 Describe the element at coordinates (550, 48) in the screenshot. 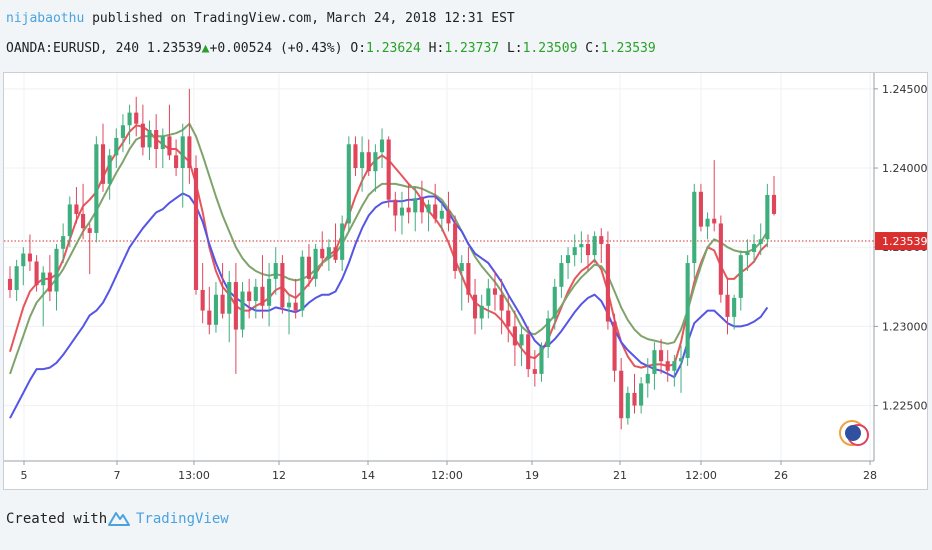

I see `low-value: 1.23509` at that location.